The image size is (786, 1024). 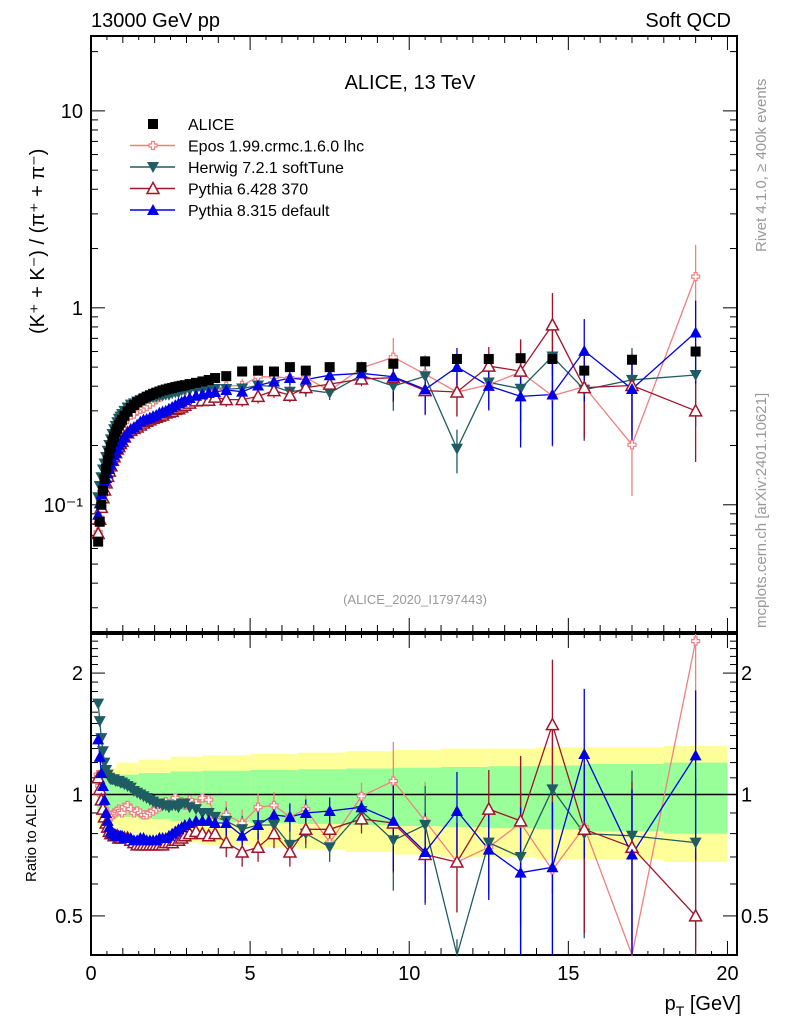 I want to click on main-ytick-label: 1, so click(x=77, y=309).